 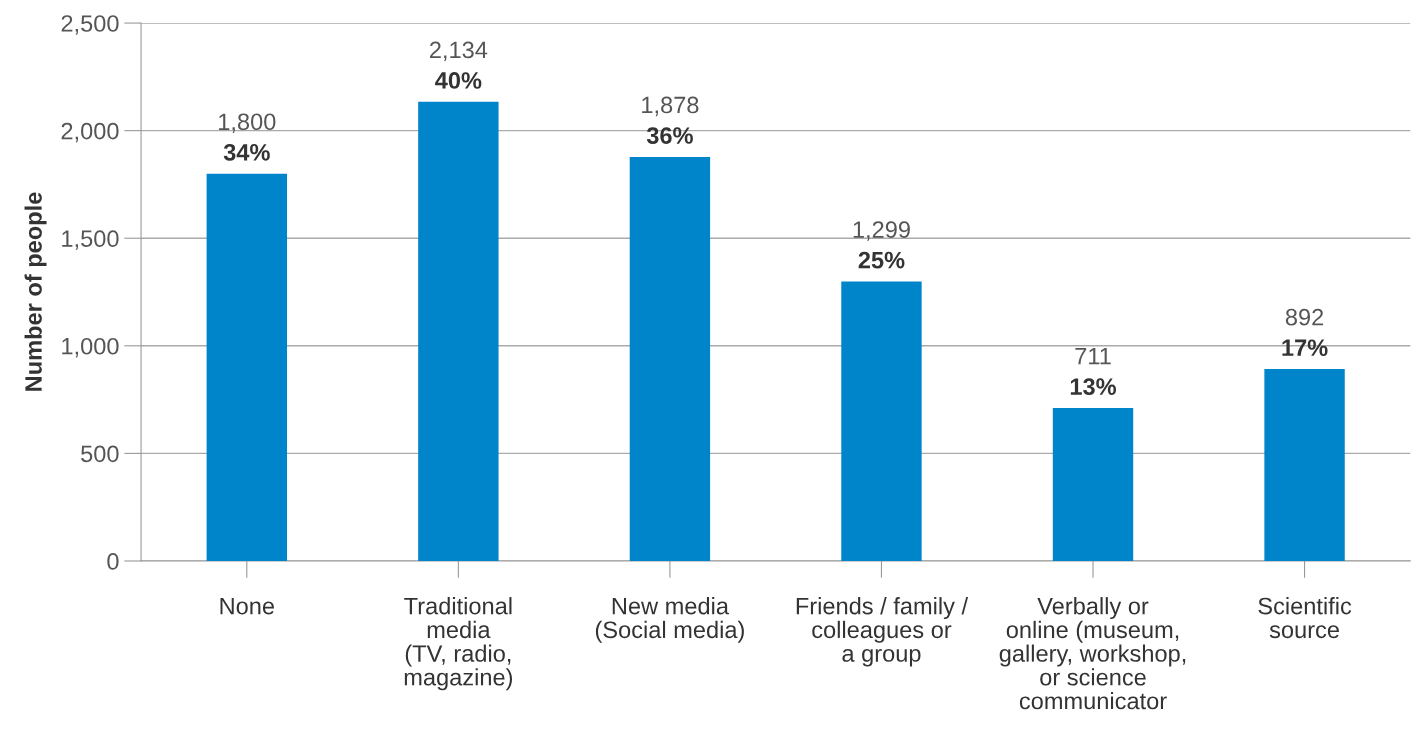 What do you see at coordinates (247, 606) in the screenshot?
I see `x-tick-label: None` at bounding box center [247, 606].